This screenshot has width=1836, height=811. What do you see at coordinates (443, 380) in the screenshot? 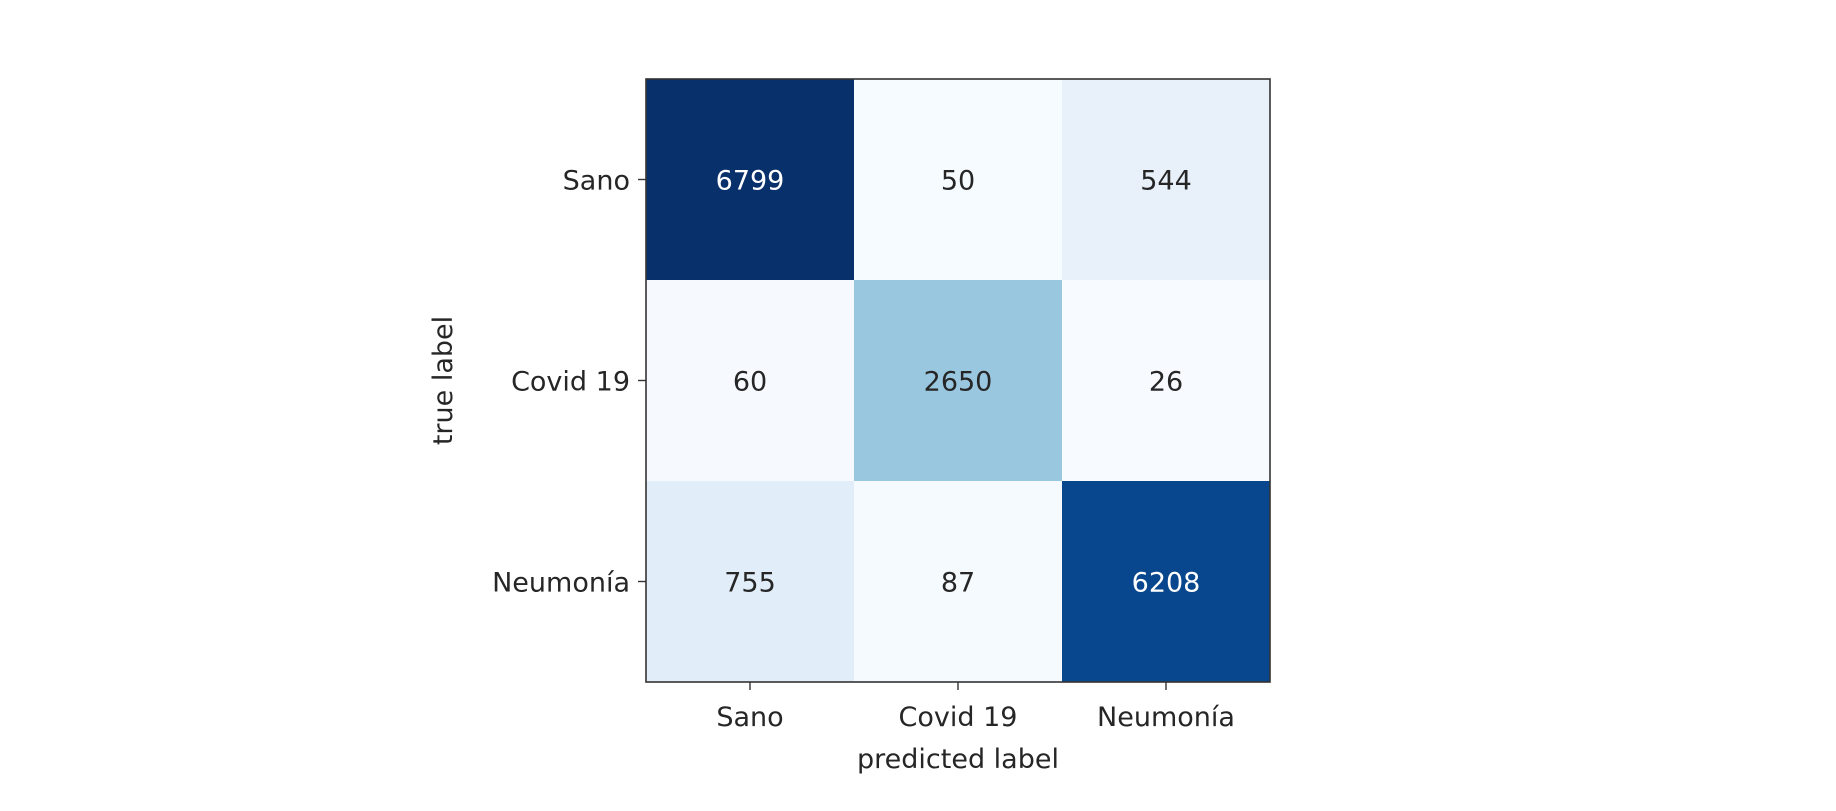
I see `y-axis-label: true label` at bounding box center [443, 380].